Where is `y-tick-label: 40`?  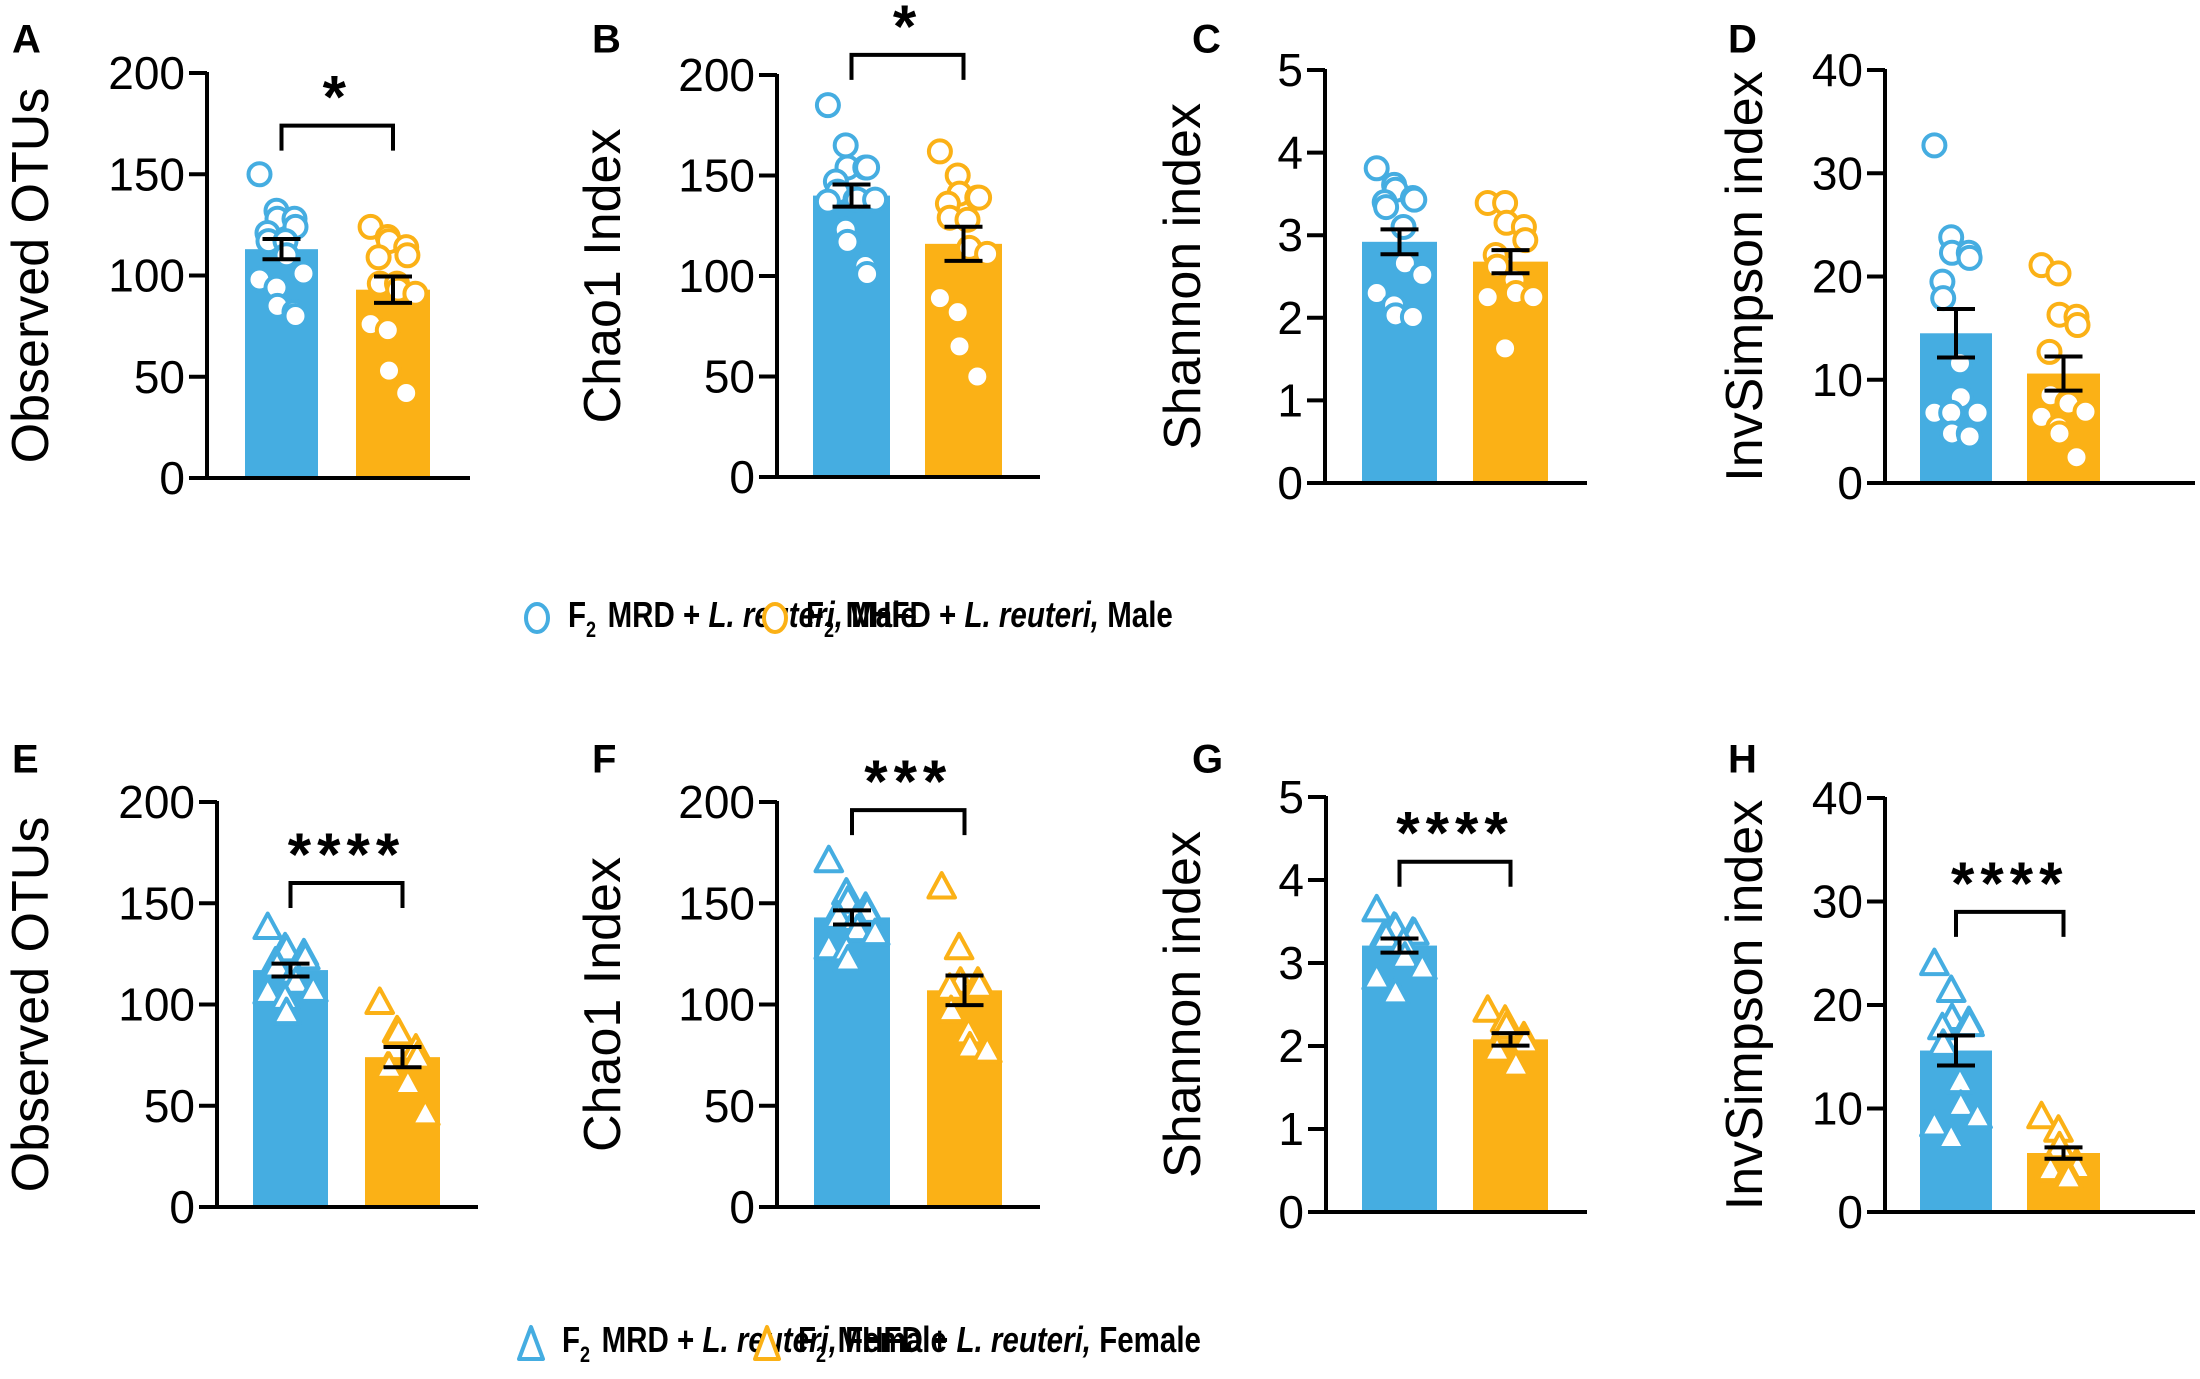
y-tick-label: 40 is located at coordinates (1837, 70).